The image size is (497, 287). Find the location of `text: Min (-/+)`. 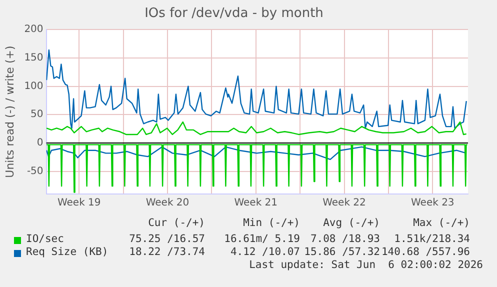

text: Min (-/+) is located at coordinates (271, 223).